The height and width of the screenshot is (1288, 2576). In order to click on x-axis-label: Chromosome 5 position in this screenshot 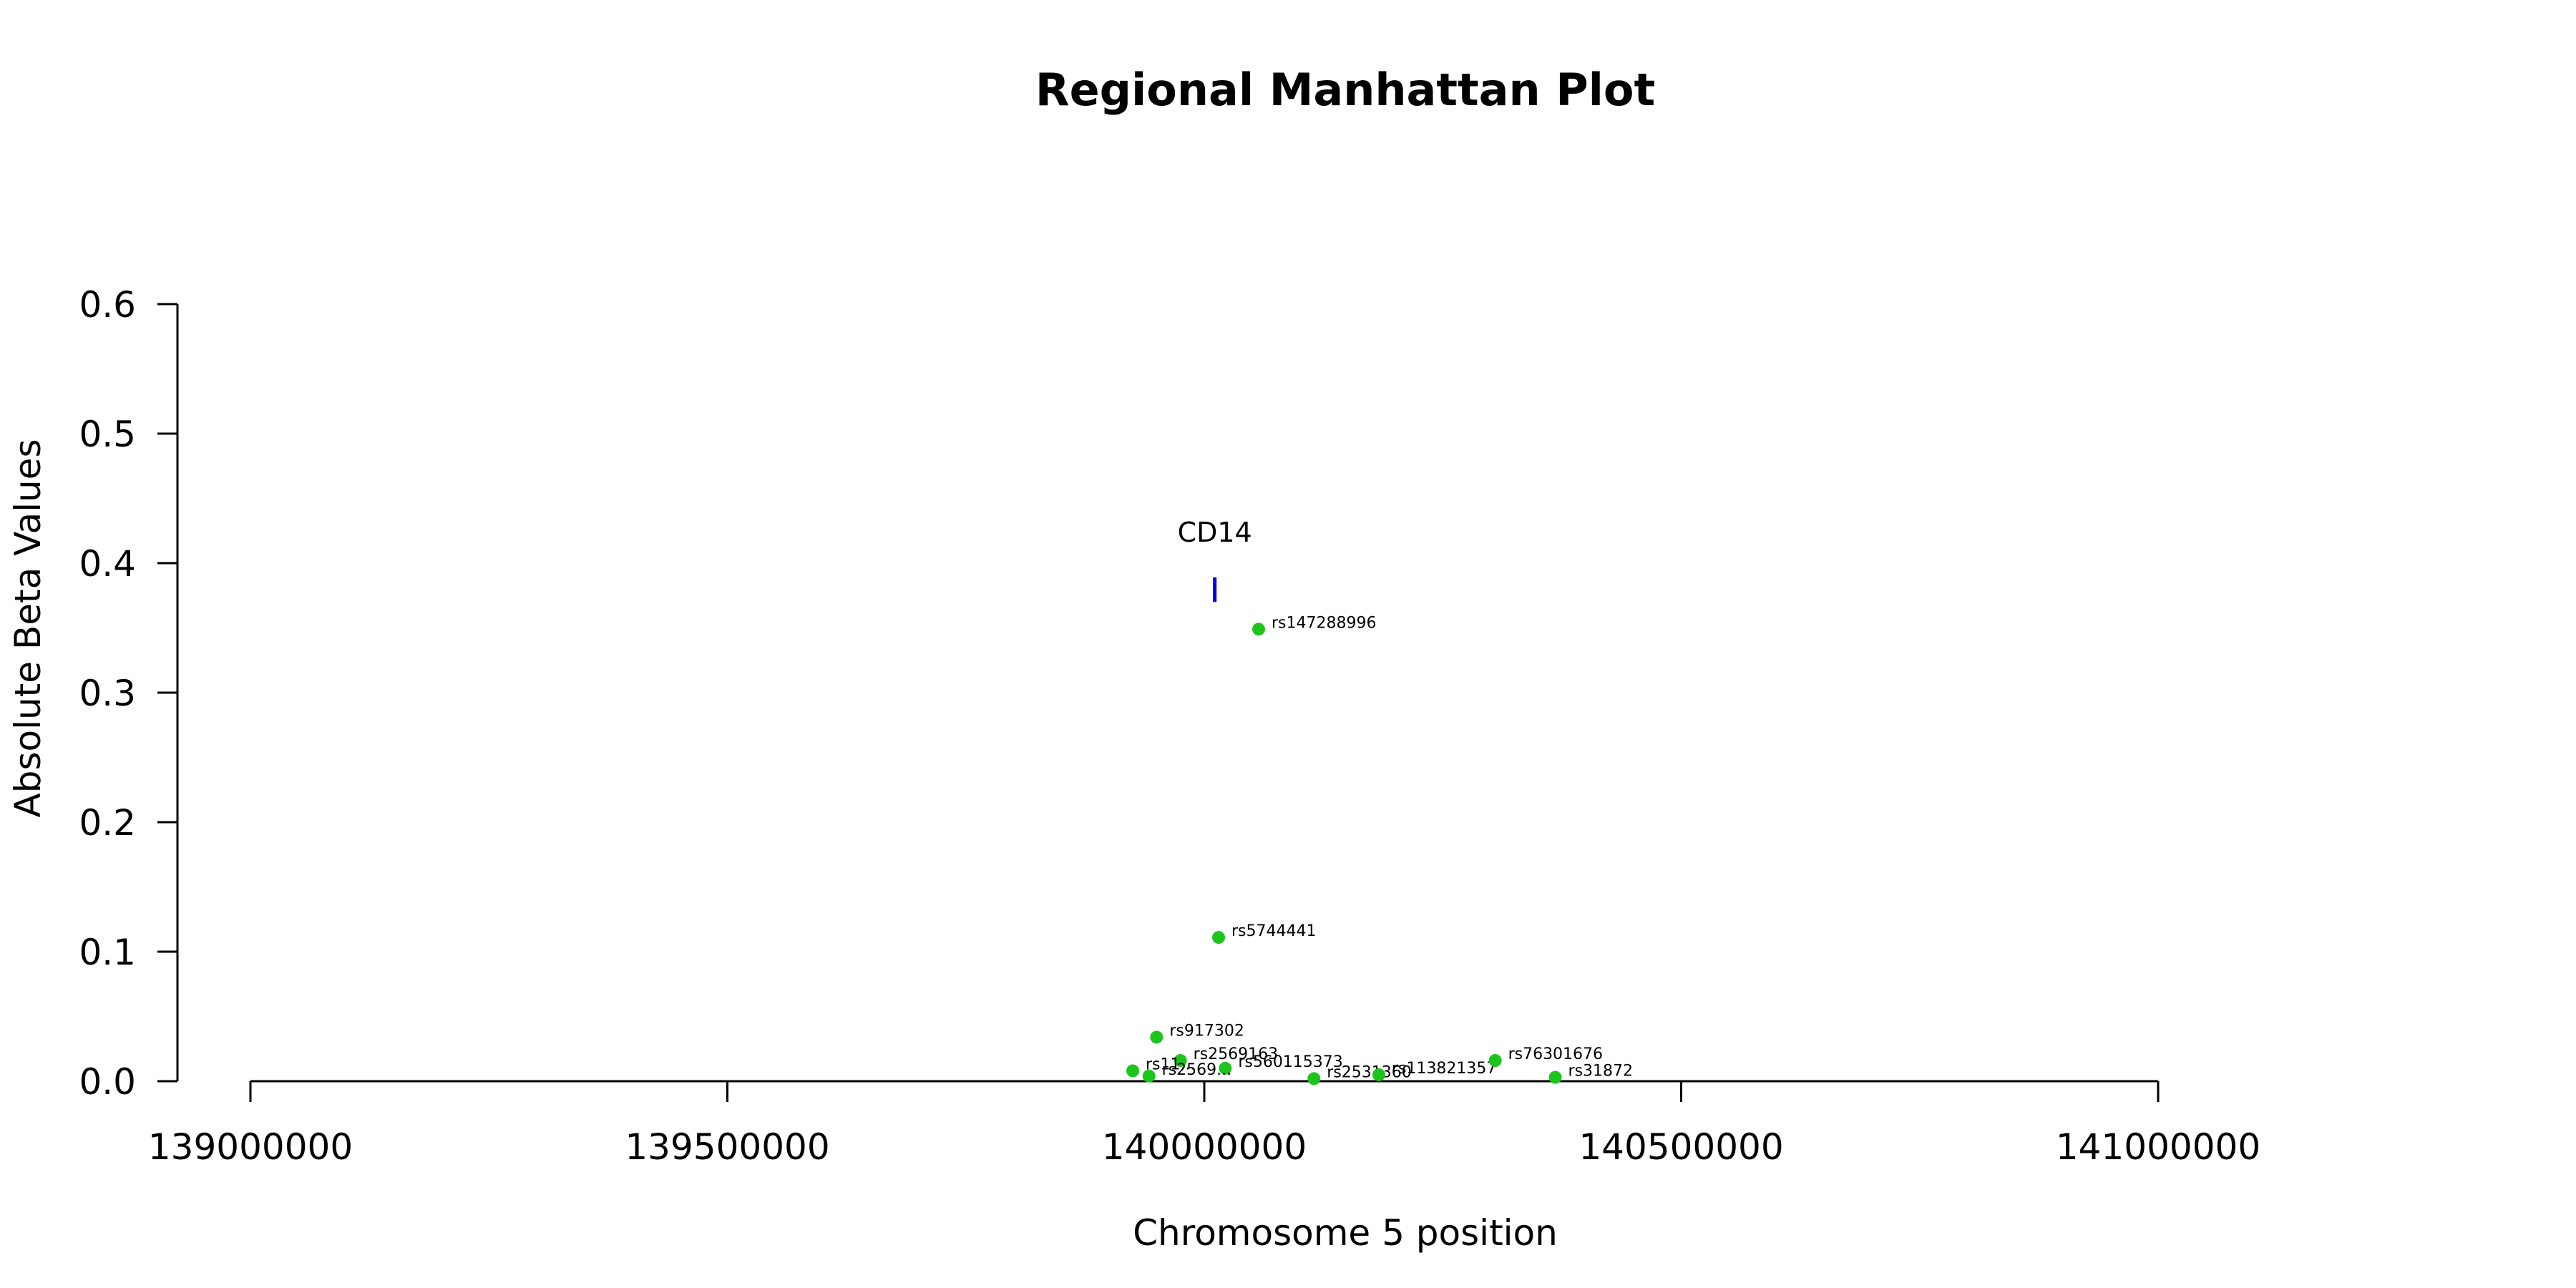, I will do `click(1345, 1233)`.